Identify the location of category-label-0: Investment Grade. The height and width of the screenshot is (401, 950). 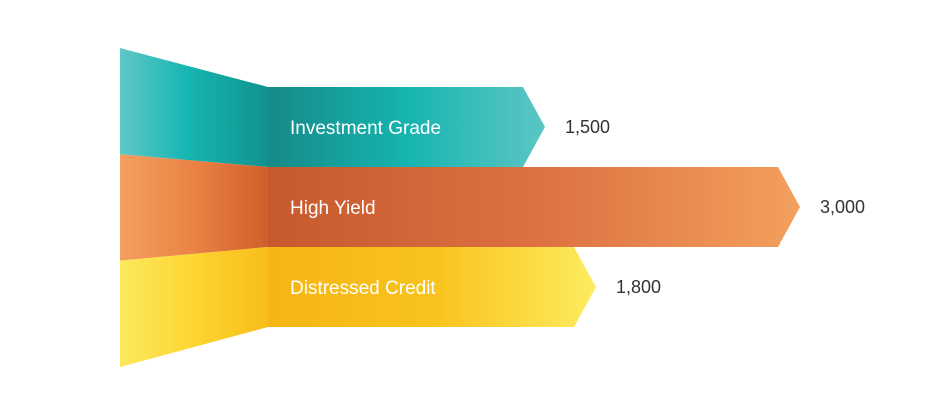
(365, 128).